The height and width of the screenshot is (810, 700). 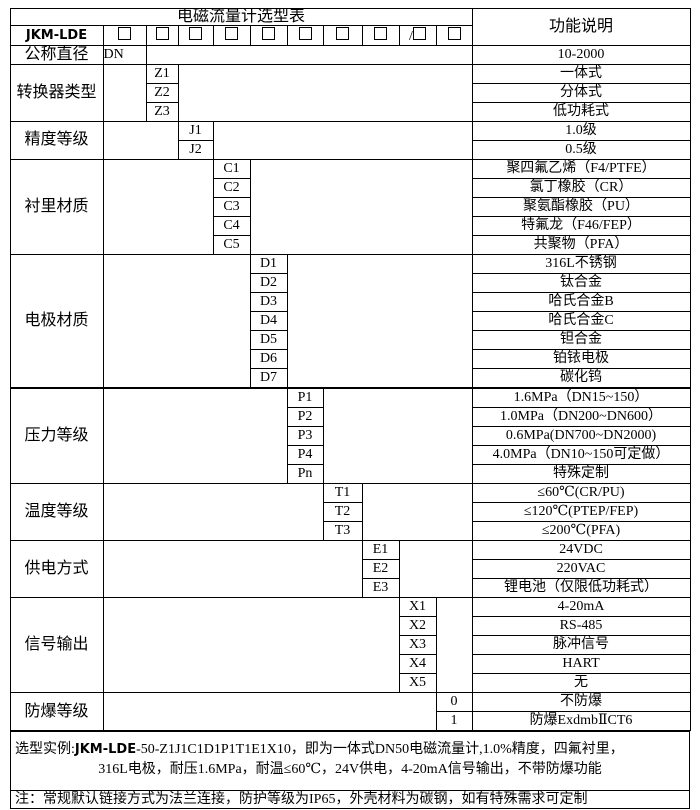 I want to click on option-code: J1, so click(x=195, y=130).